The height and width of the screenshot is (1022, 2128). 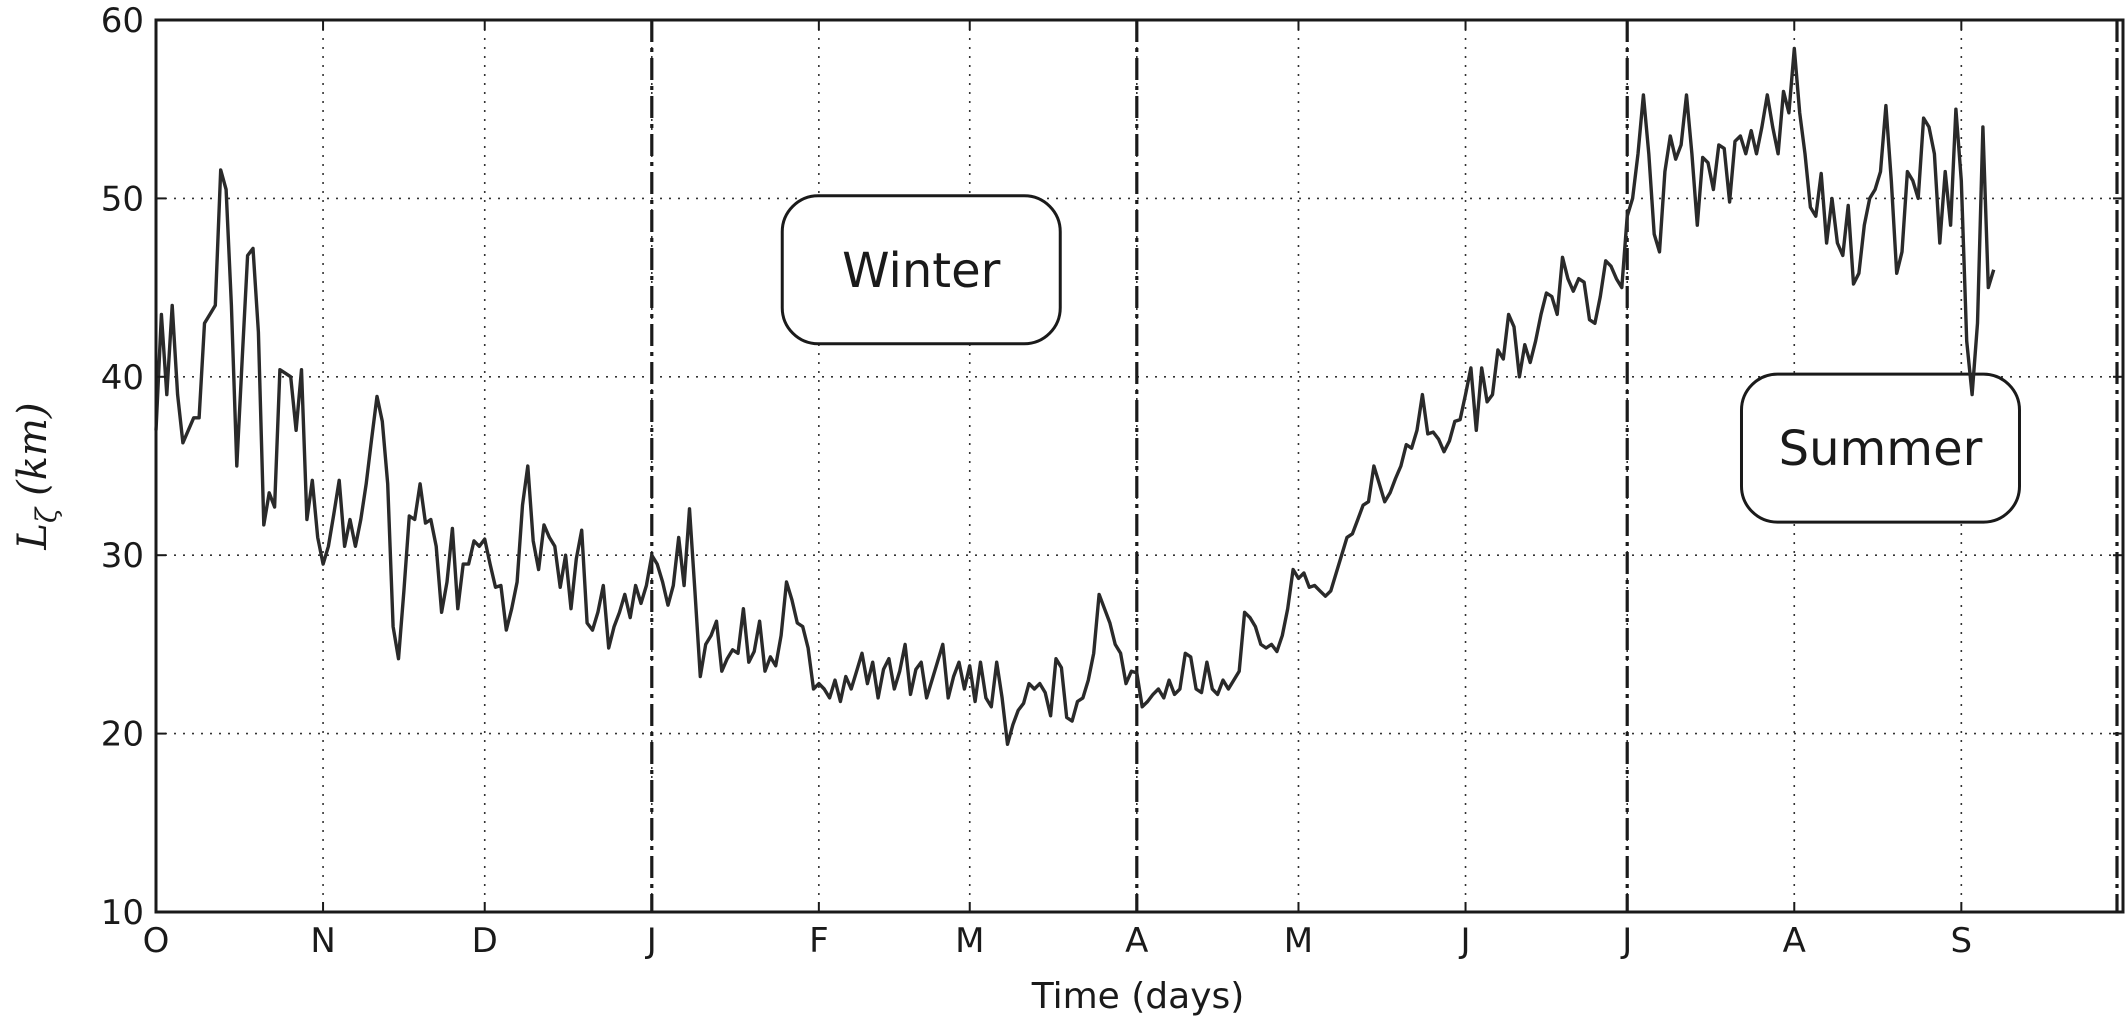 I want to click on season-label-winter: Winter, so click(x=921, y=270).